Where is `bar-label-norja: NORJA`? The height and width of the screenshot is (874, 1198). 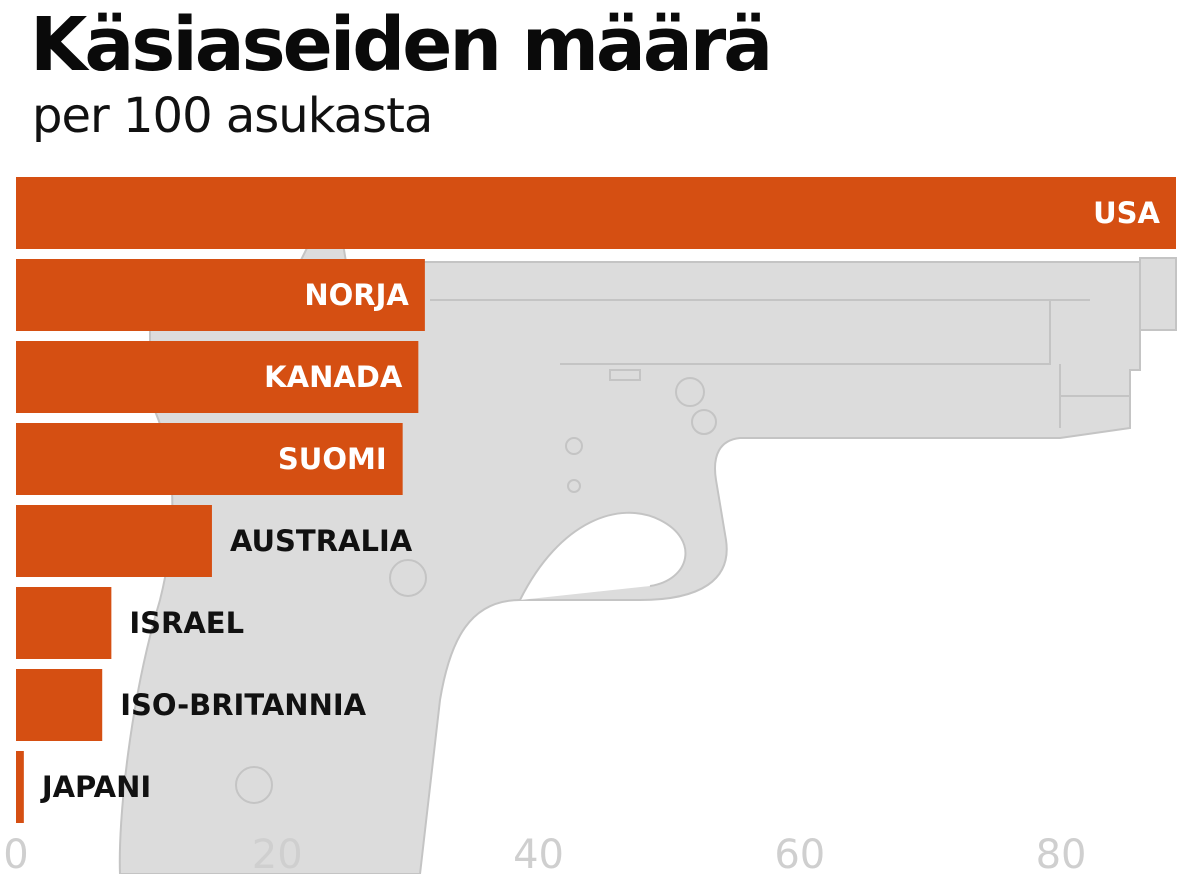
bar-label-norja: NORJA is located at coordinates (356, 295).